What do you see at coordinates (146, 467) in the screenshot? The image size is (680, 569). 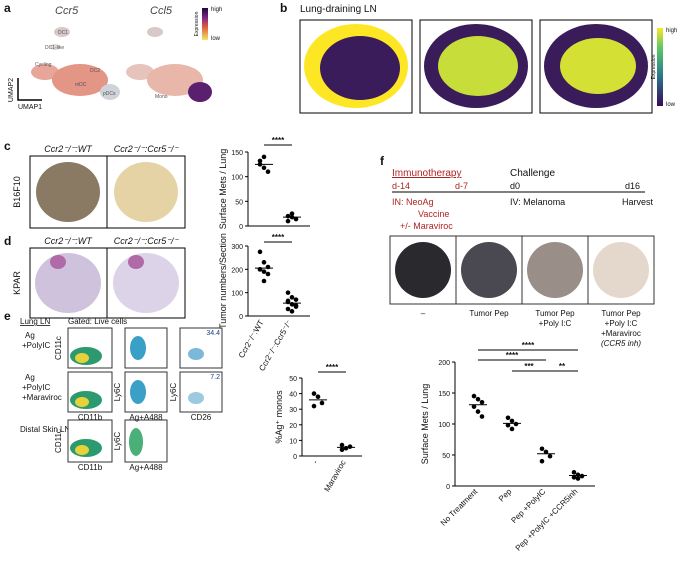 I see `axis-label: Ag+A488` at bounding box center [146, 467].